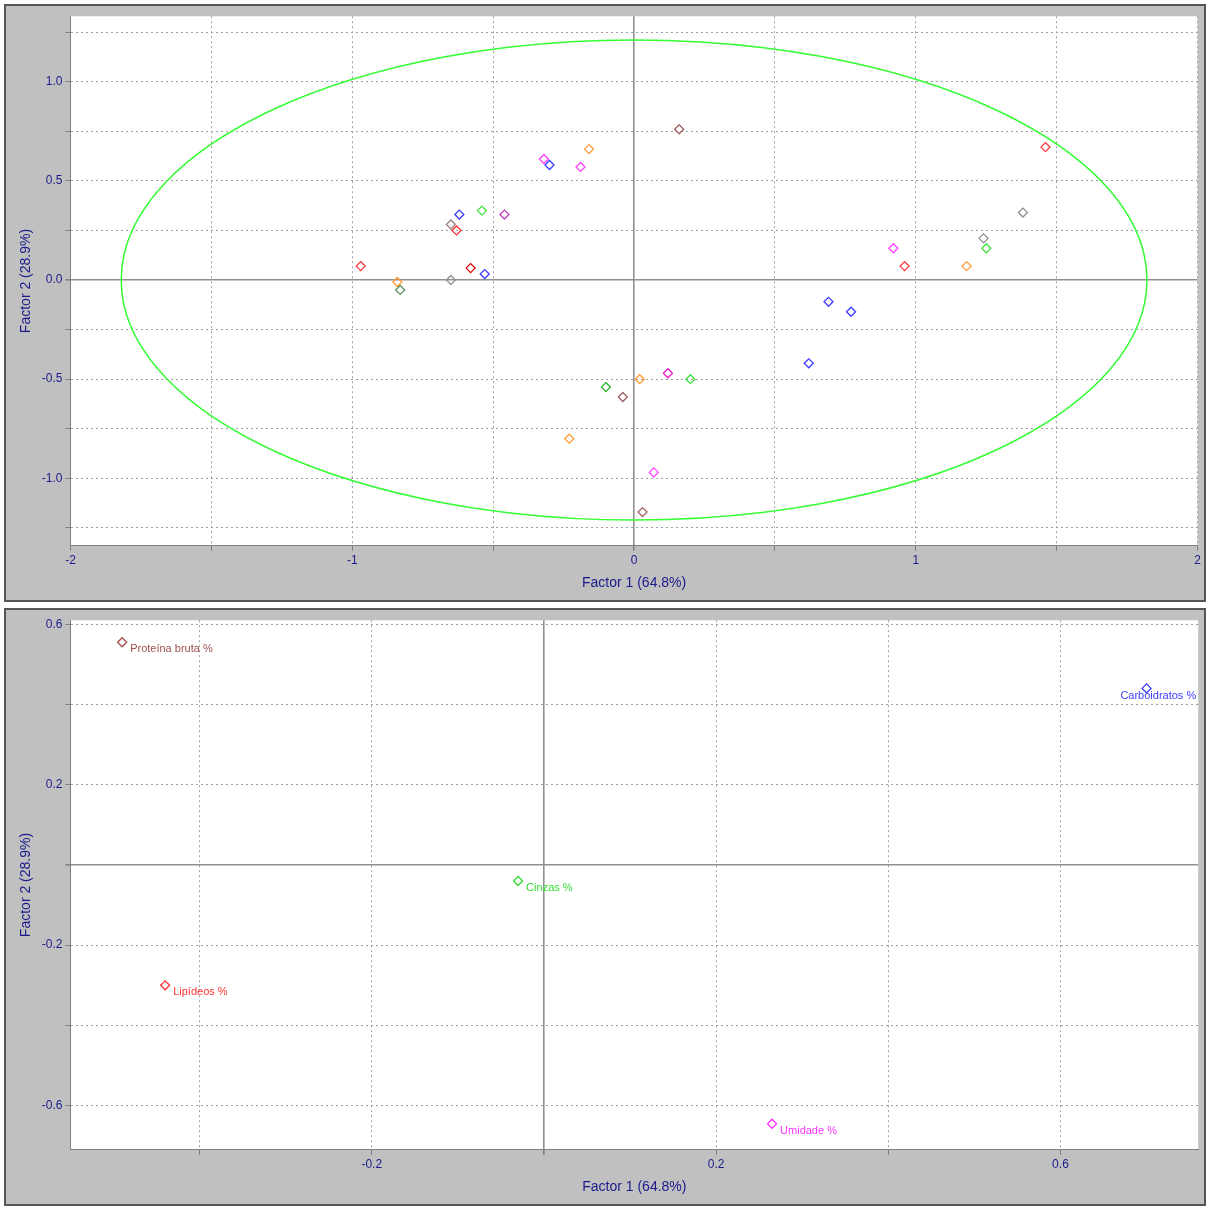 The image size is (1210, 1210). I want to click on series-label: Cinzas %, so click(549, 887).